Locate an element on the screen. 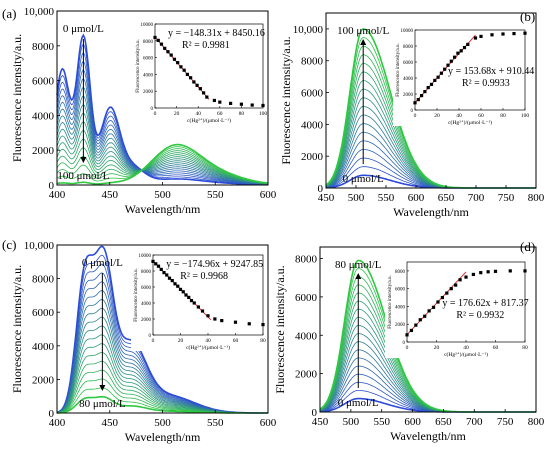  inset-y-tick-label: 4000 is located at coordinates (146, 304).